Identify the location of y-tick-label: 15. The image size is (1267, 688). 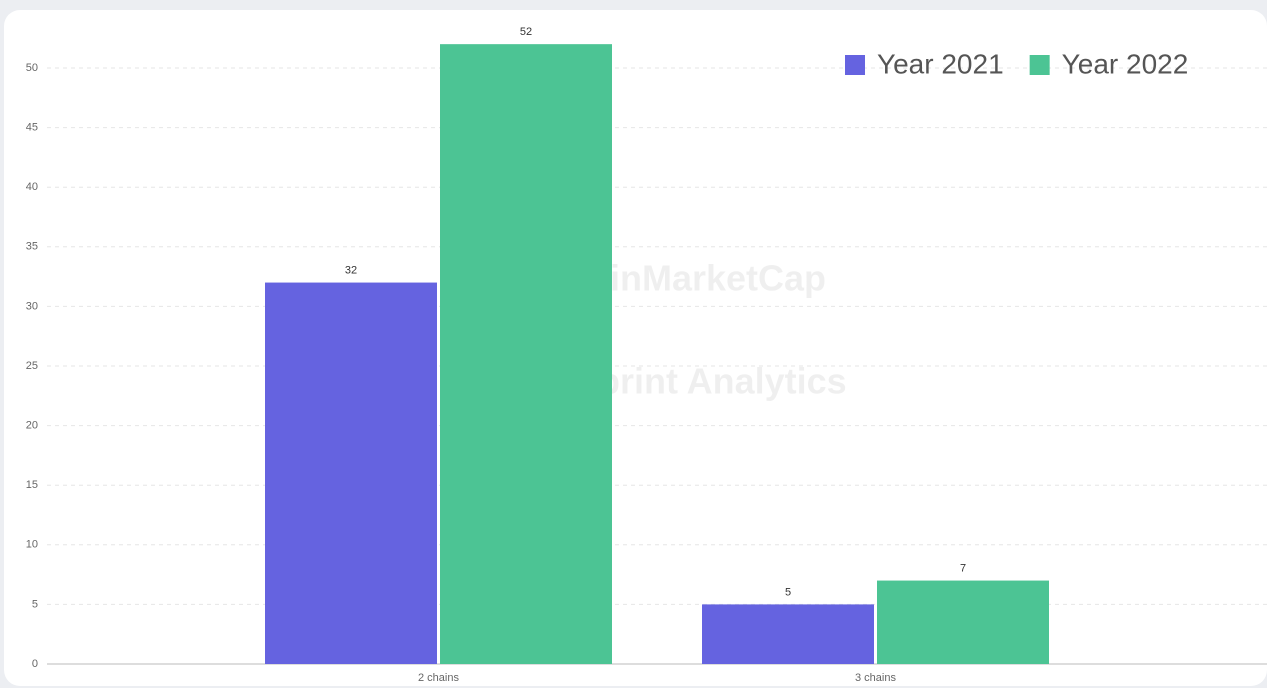
(32, 485).